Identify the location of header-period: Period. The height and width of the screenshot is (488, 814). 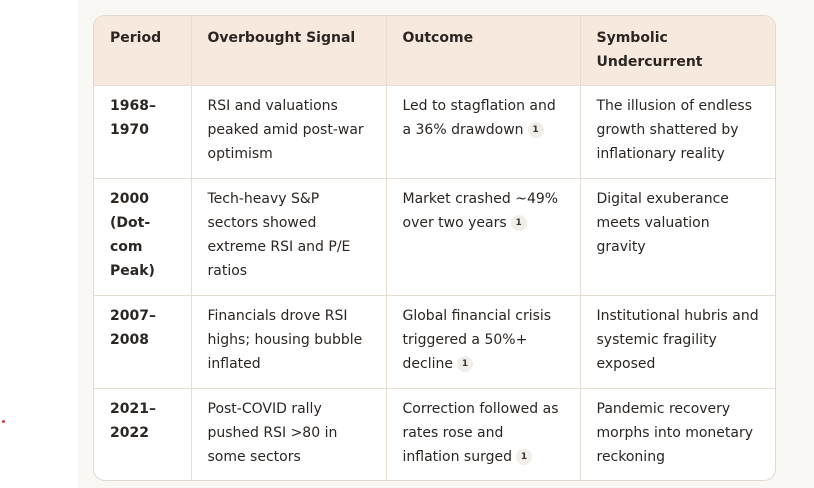
(143, 51).